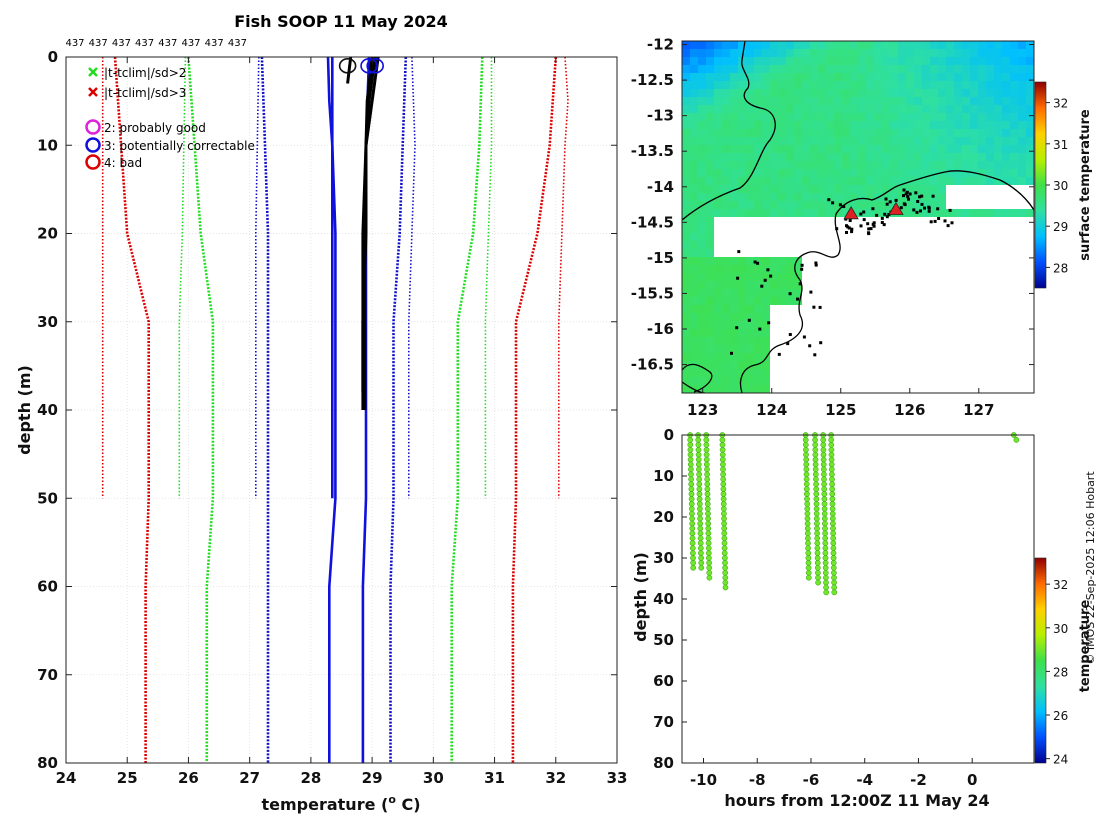  What do you see at coordinates (972, 780) in the screenshot?
I see `dt-x-tick-label: 0` at bounding box center [972, 780].